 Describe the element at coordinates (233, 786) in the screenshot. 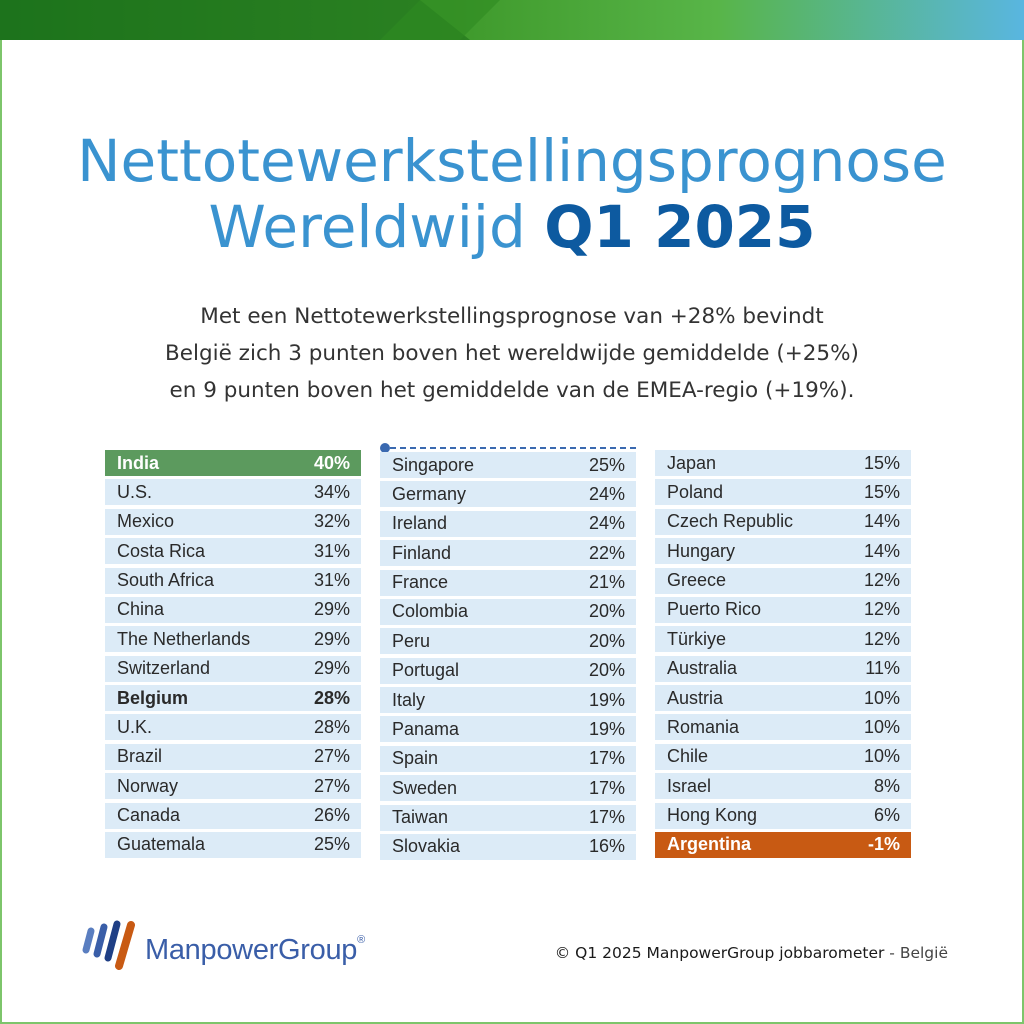

I see `table-row: Norway 27%` at that location.